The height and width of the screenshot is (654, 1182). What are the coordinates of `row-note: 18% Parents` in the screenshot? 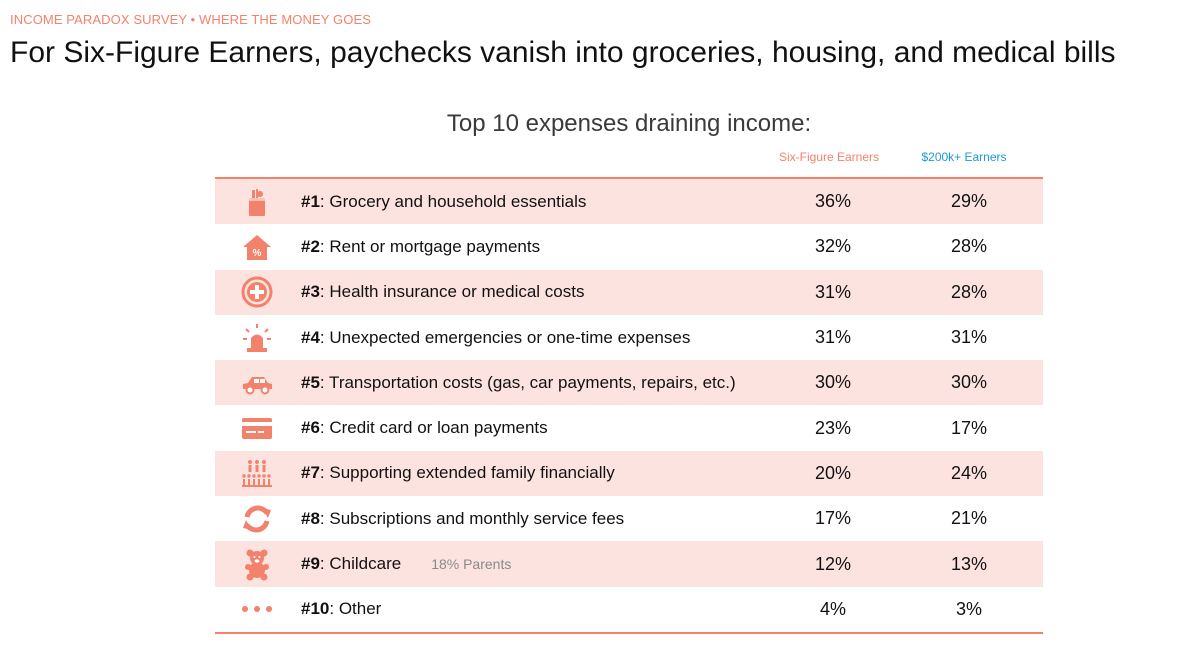 It's located at (471, 564).